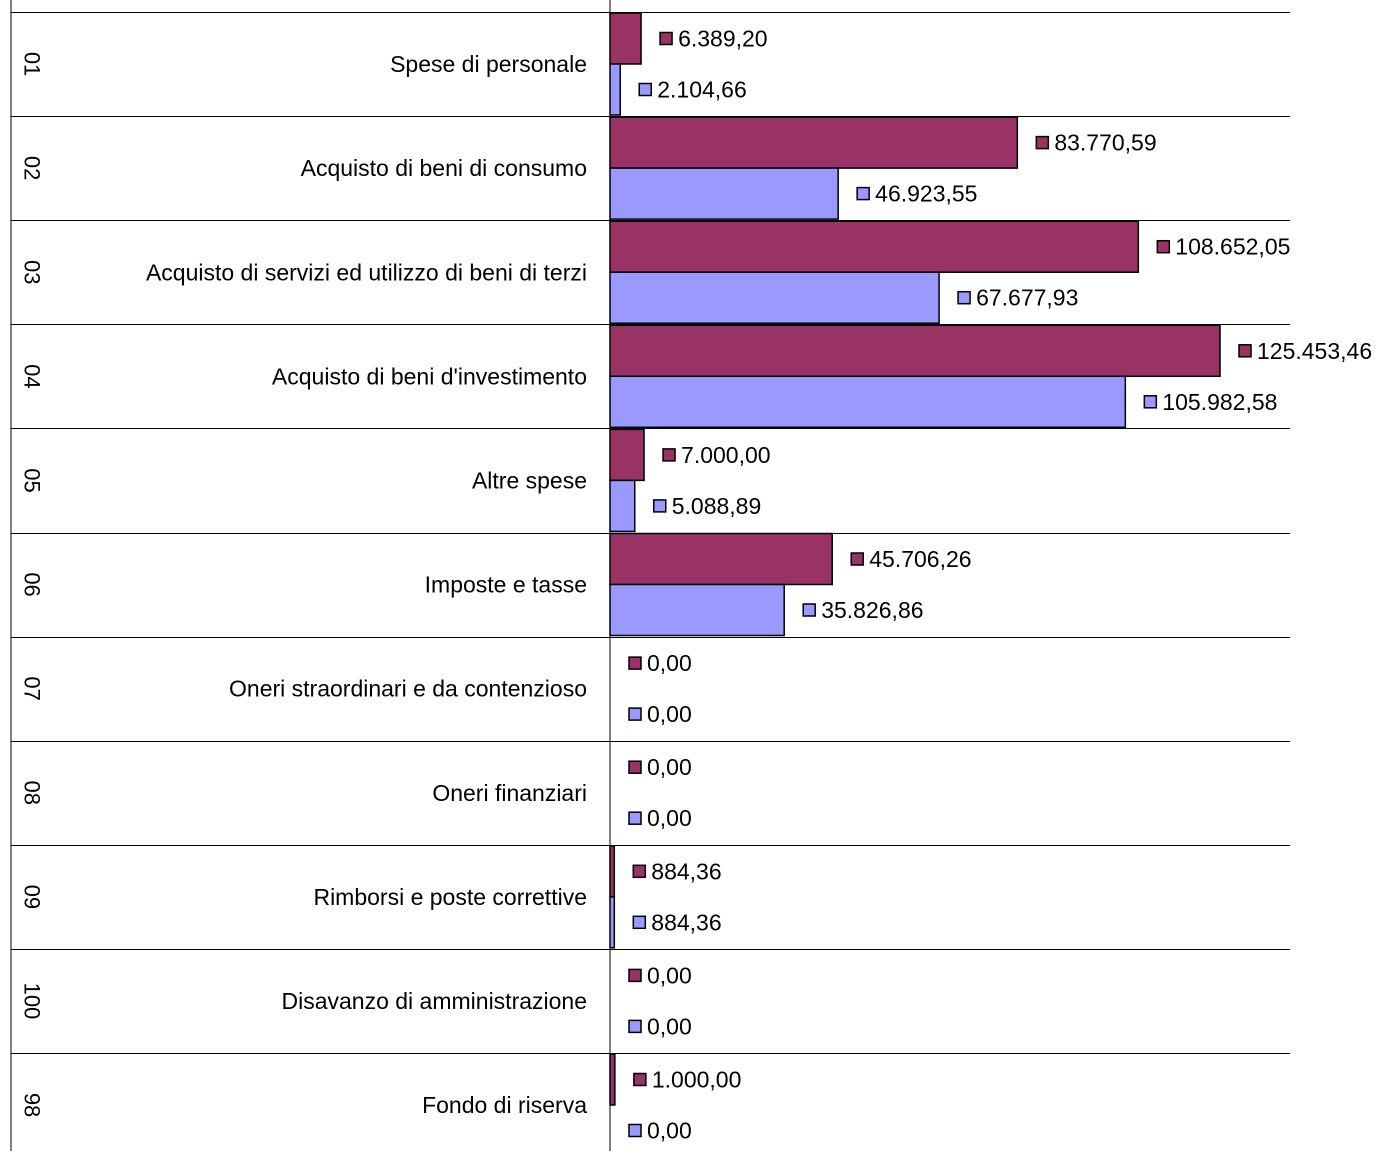 This screenshot has height=1151, width=1388. What do you see at coordinates (1105, 143) in the screenshot?
I see `data-label: 83.770,59` at bounding box center [1105, 143].